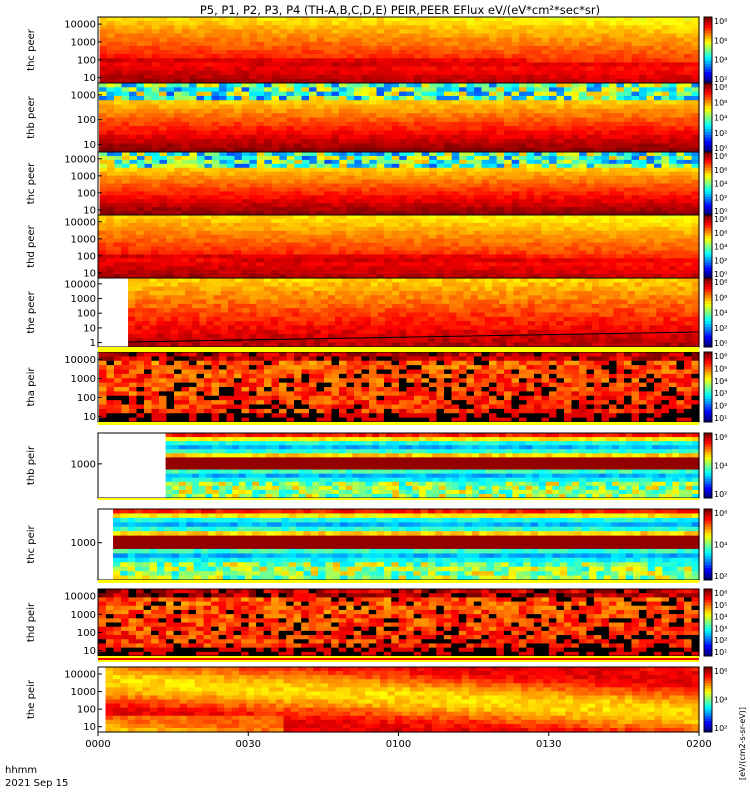 The height and width of the screenshot is (800, 750). What do you see at coordinates (720, 21) in the screenshot?
I see `colorbar-tick-label: 10⁸` at bounding box center [720, 21].